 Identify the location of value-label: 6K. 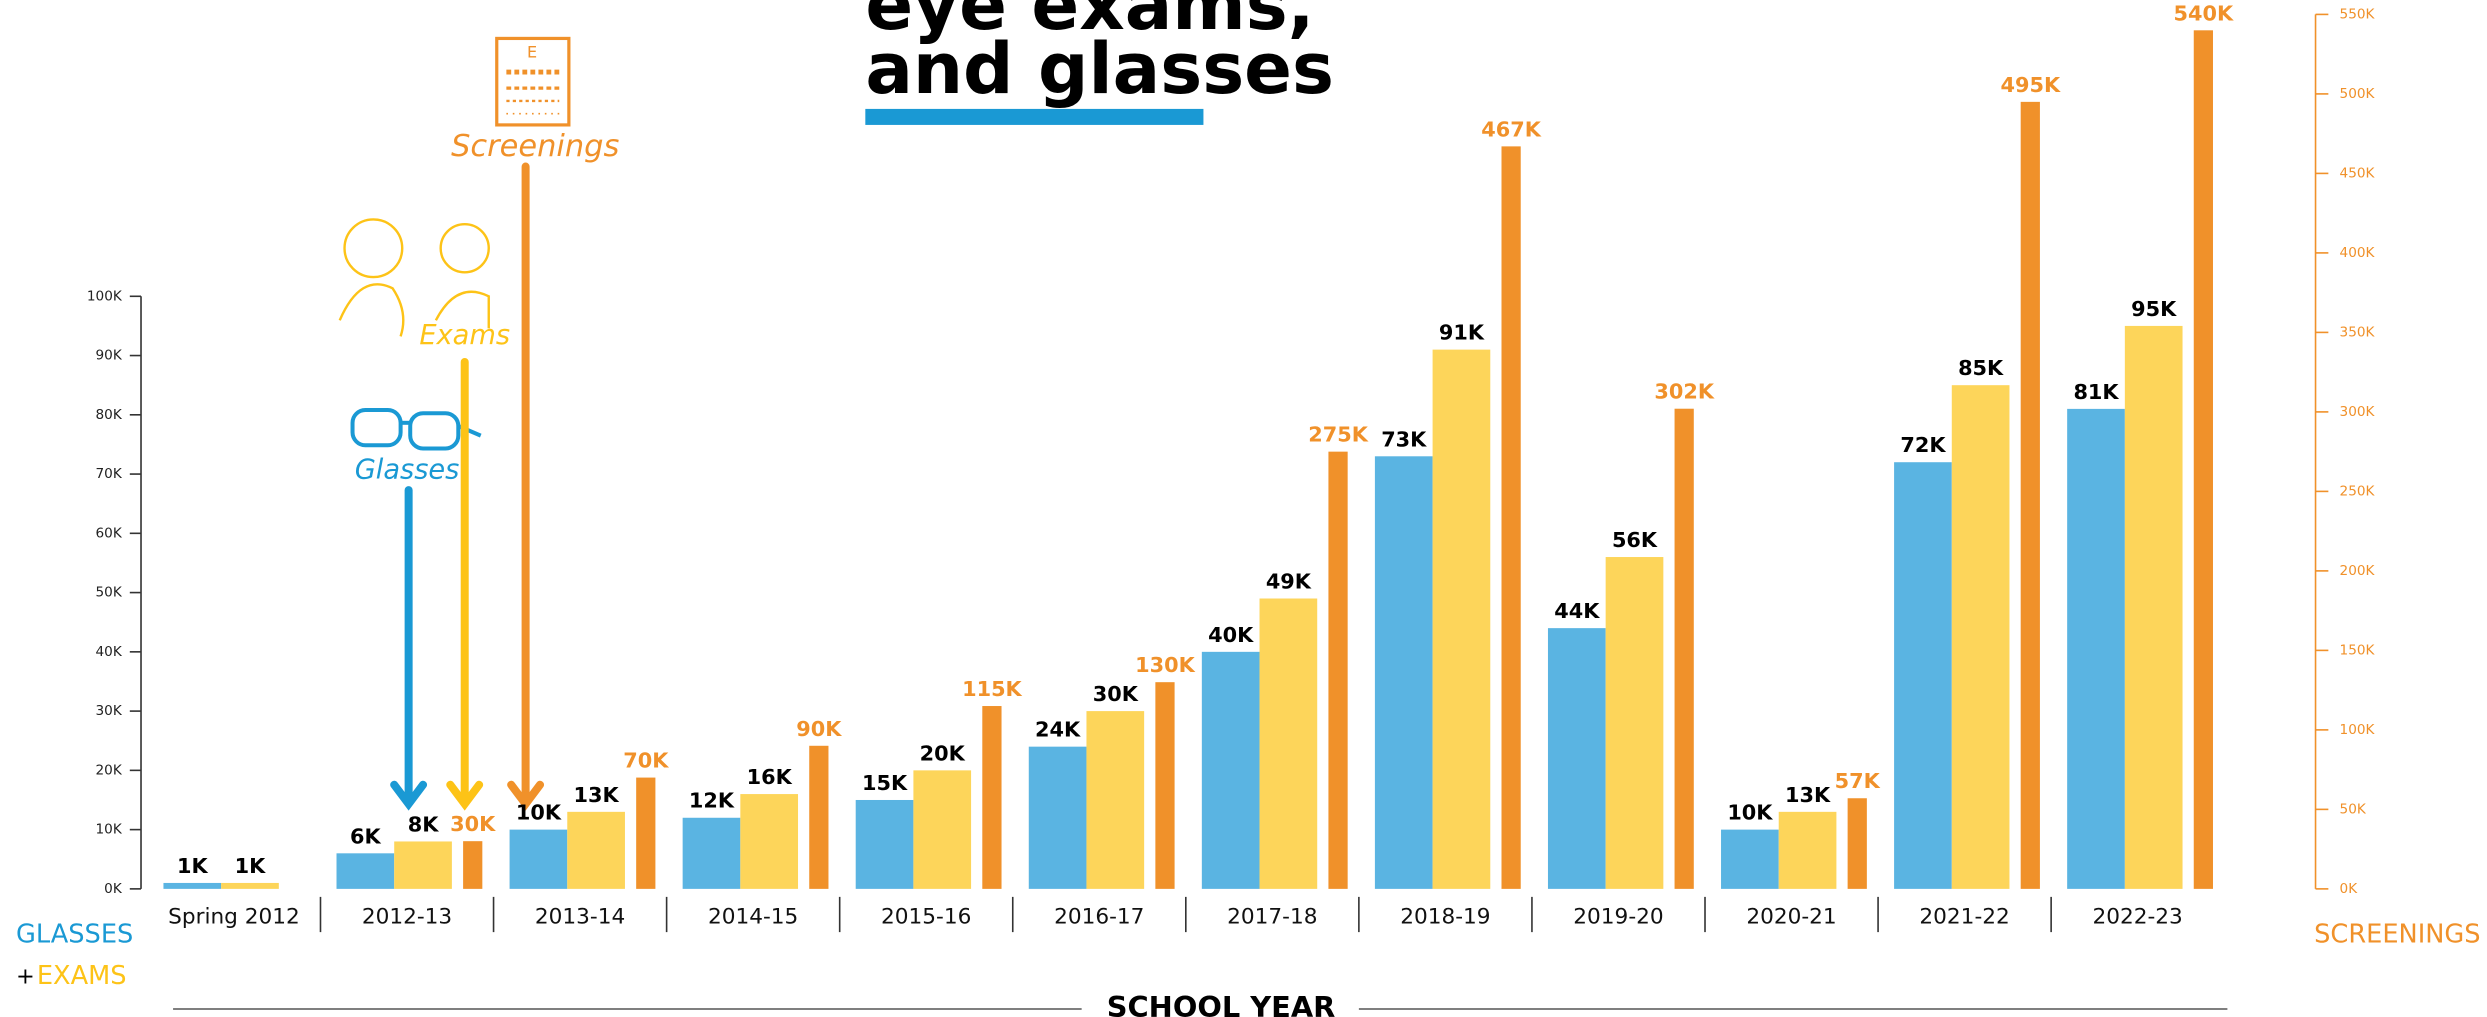
(365, 836).